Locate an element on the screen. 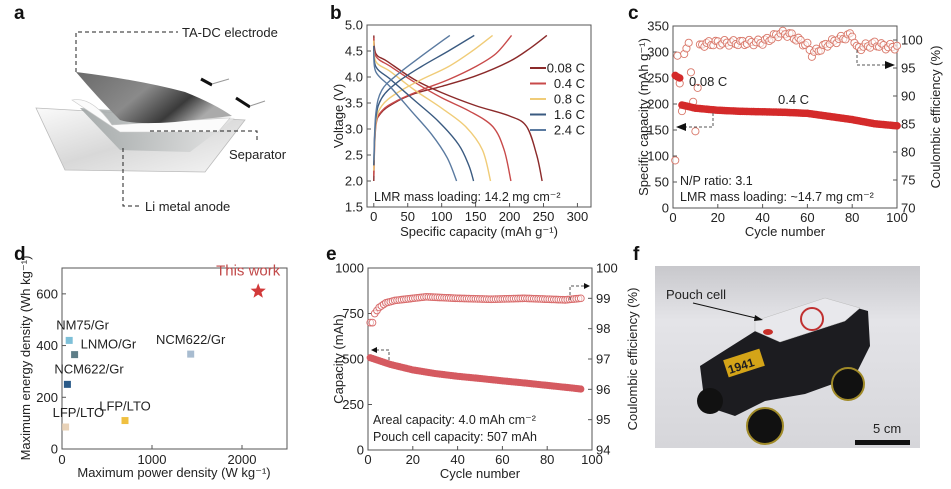  chart-b-legend-label: 2.4 C is located at coordinates (569, 130).